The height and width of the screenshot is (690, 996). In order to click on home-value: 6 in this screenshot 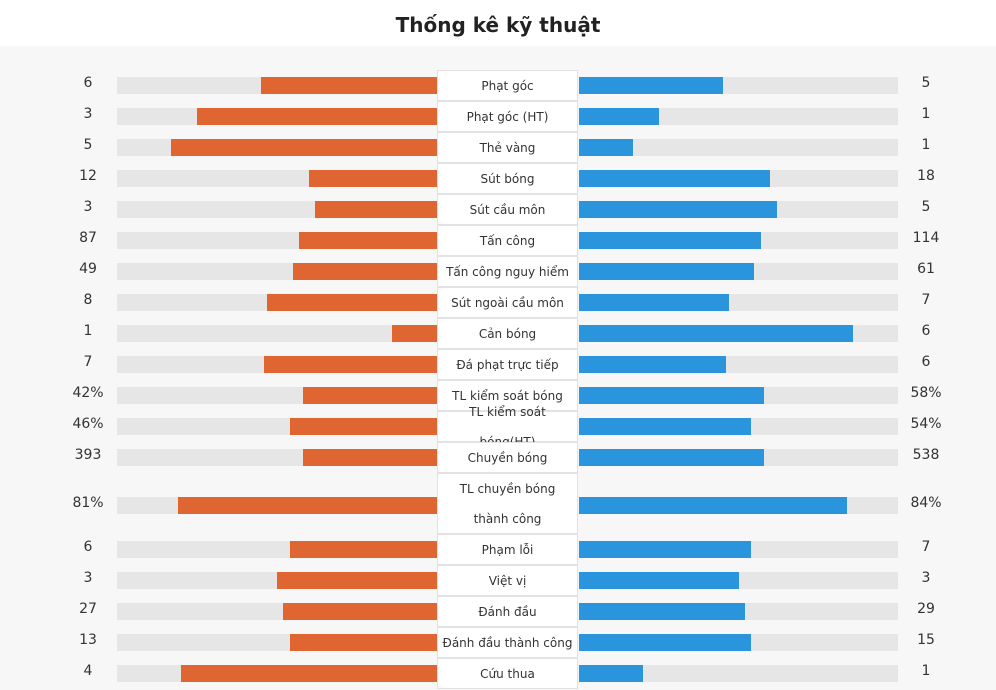, I will do `click(88, 83)`.